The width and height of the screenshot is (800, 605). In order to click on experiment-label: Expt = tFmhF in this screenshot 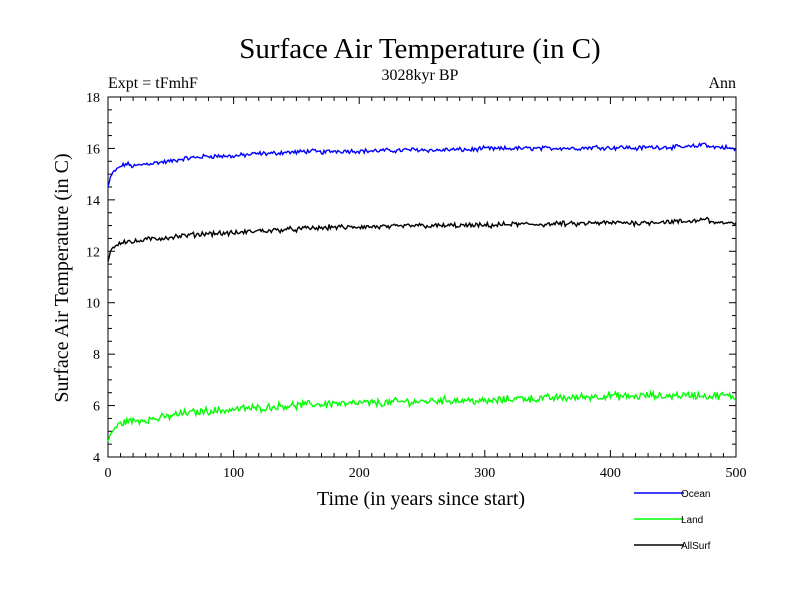, I will do `click(153, 83)`.